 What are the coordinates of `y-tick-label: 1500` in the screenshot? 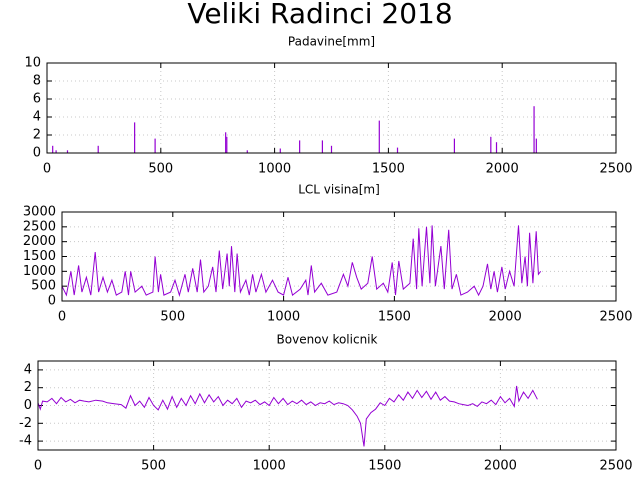 It's located at (39, 256).